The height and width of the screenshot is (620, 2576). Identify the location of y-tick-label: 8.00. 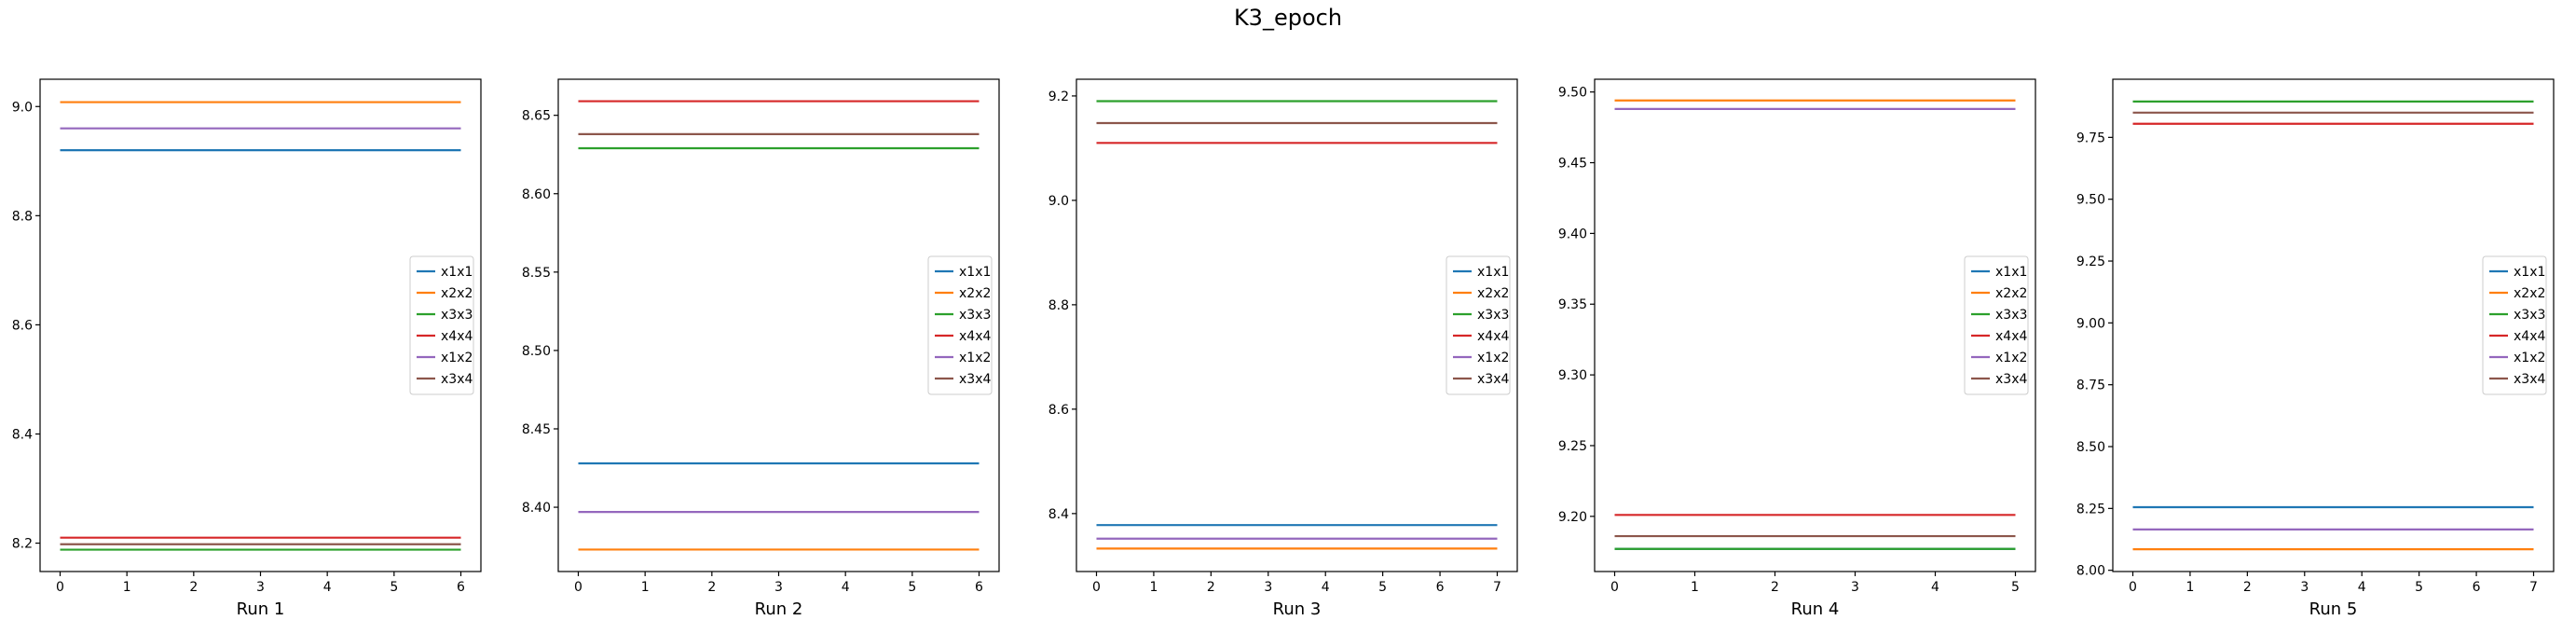
(2090, 571).